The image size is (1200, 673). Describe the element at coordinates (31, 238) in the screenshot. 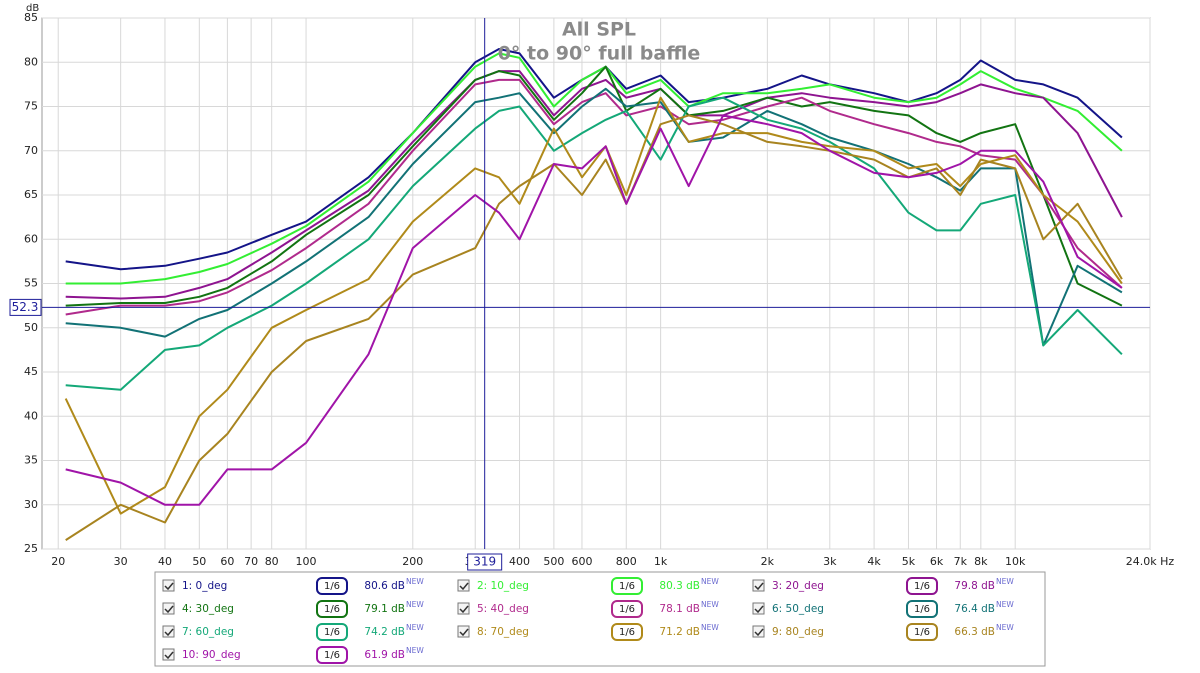

I see `y-tick-label: 60` at that location.